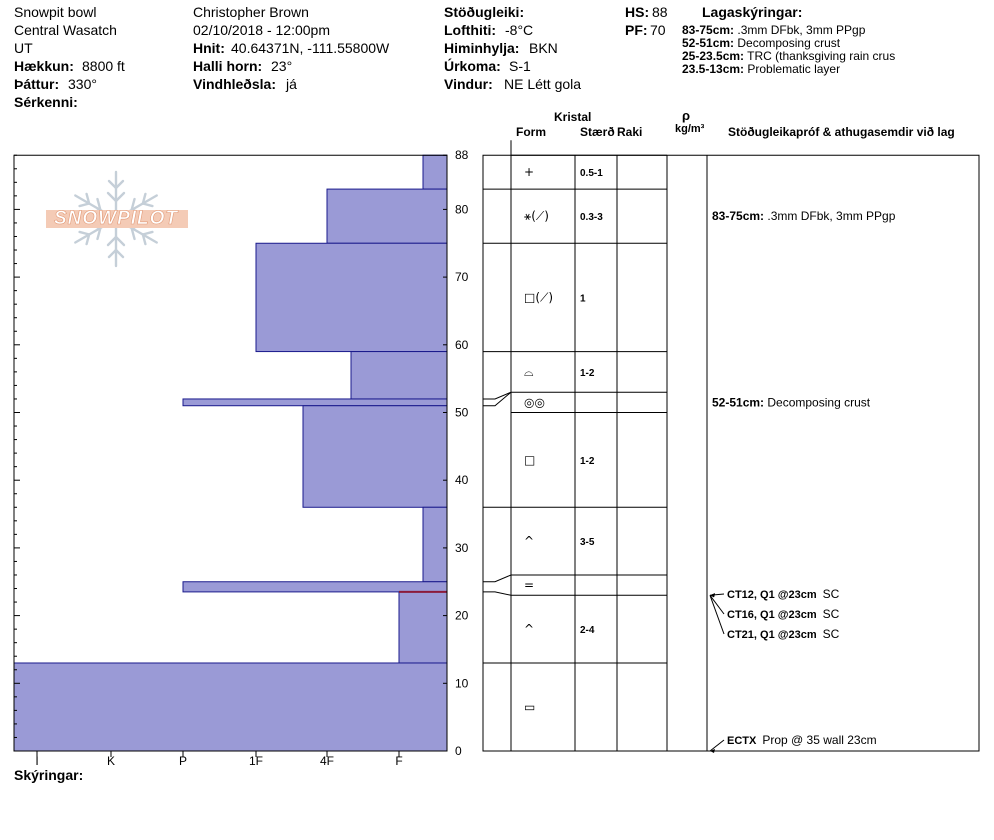 The height and width of the screenshot is (840, 994). Describe the element at coordinates (591, 173) in the screenshot. I see `grain-size-label: 0.5-1` at that location.